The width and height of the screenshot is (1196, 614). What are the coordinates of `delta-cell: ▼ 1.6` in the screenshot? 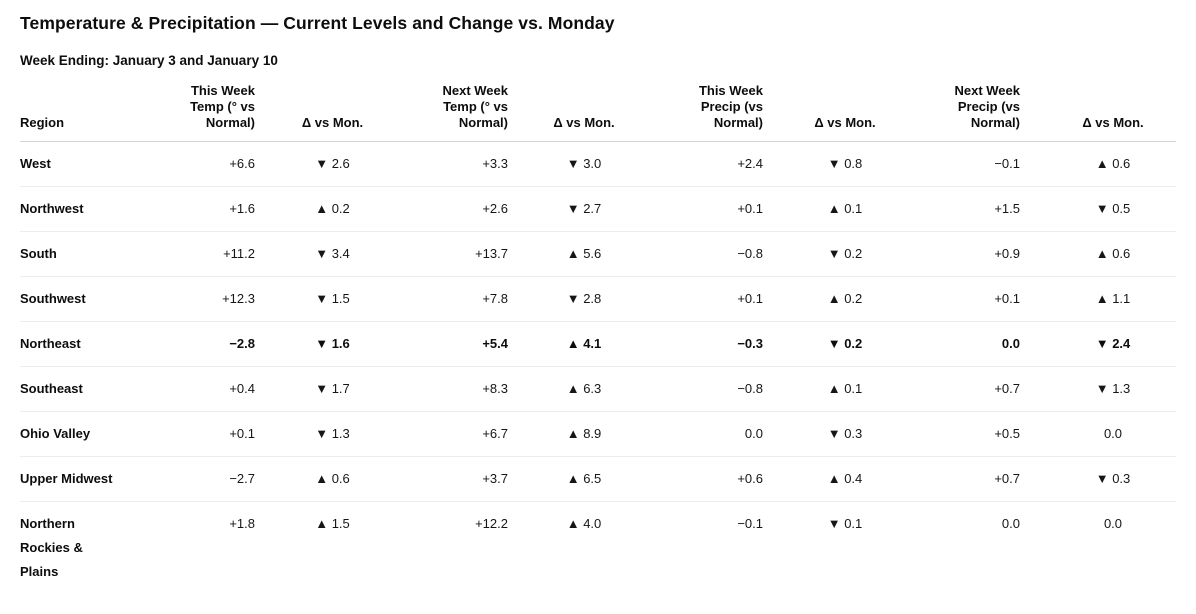 It's located at (332, 344).